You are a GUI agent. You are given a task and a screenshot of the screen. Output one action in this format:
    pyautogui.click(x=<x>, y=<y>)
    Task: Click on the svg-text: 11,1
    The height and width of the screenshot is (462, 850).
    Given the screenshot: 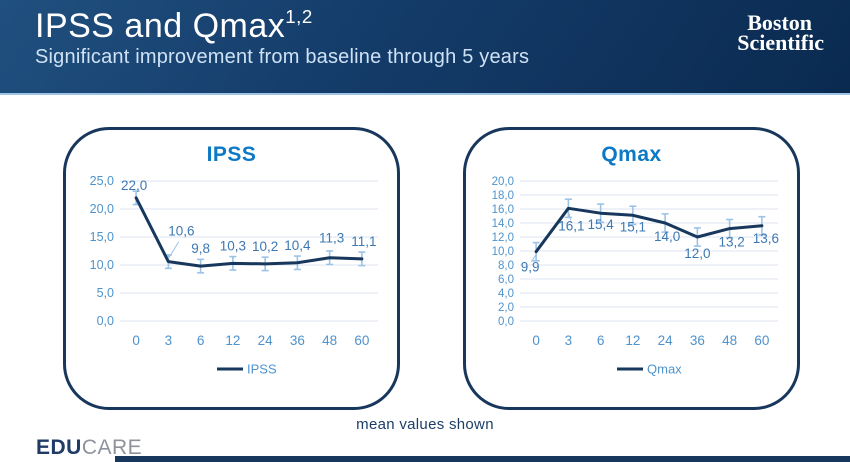 What is the action you would take?
    pyautogui.click(x=363, y=241)
    